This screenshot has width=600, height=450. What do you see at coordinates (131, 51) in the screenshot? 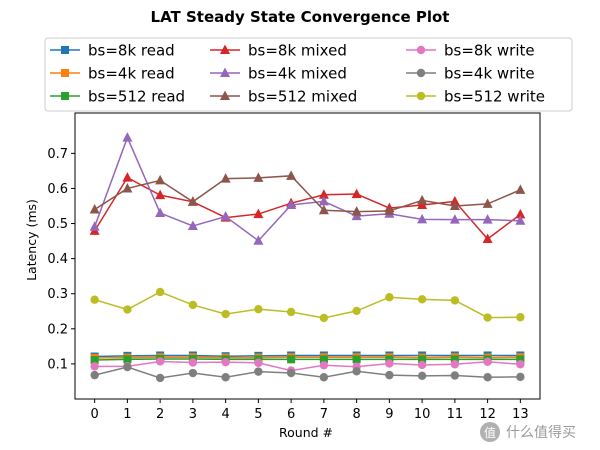
I see `legend-label: bs=8k read` at bounding box center [131, 51].